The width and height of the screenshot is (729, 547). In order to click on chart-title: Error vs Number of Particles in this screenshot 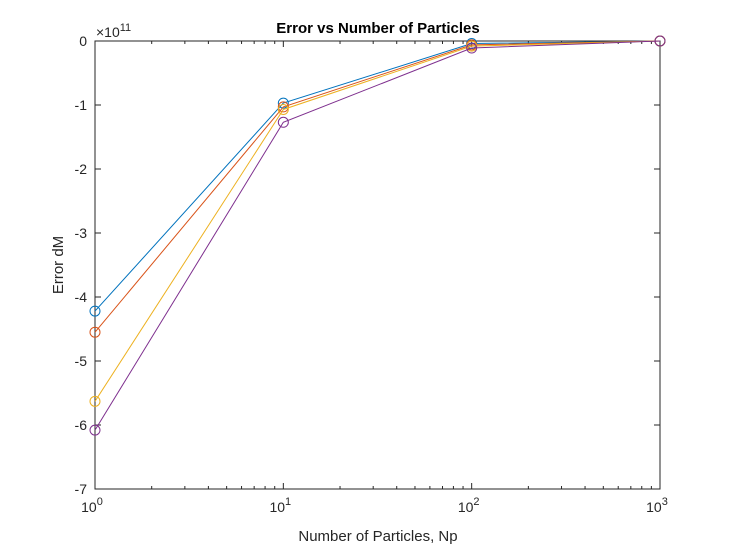, I will do `click(377, 28)`.